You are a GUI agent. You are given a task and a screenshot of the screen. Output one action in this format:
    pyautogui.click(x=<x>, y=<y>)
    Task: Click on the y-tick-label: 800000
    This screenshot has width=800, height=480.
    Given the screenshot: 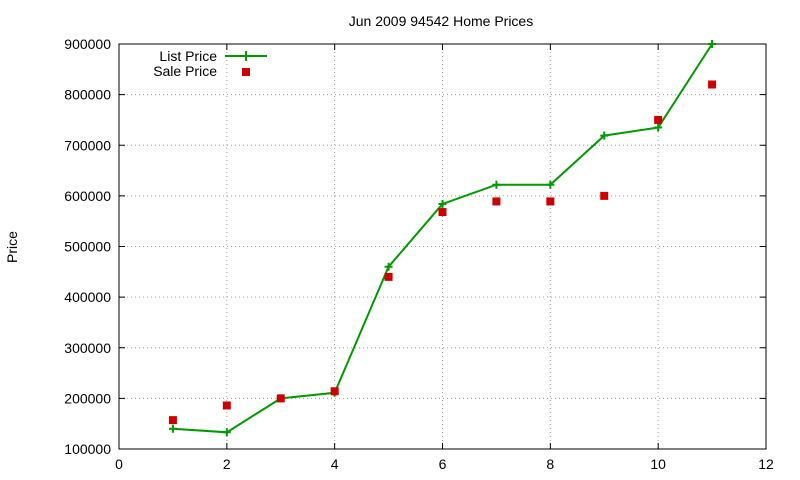 What is the action you would take?
    pyautogui.click(x=87, y=95)
    